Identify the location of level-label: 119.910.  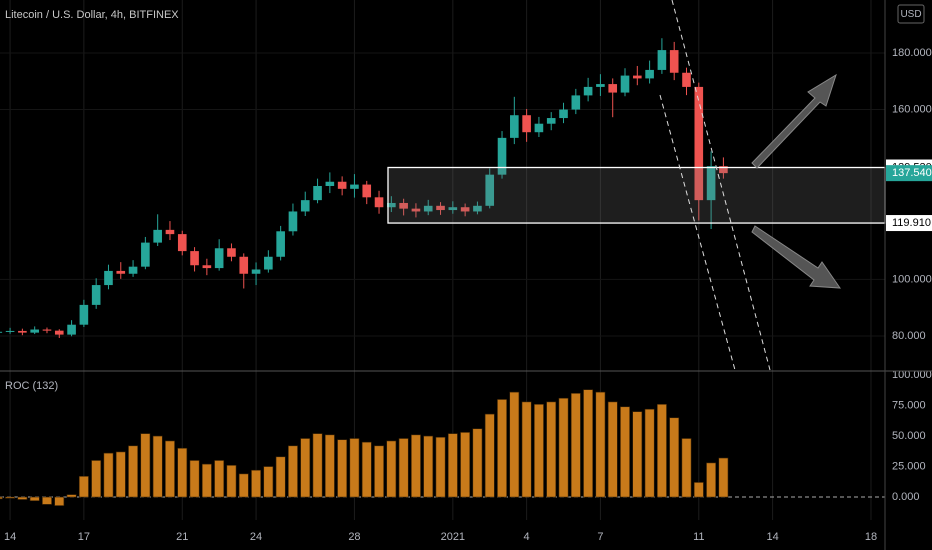
(911, 223).